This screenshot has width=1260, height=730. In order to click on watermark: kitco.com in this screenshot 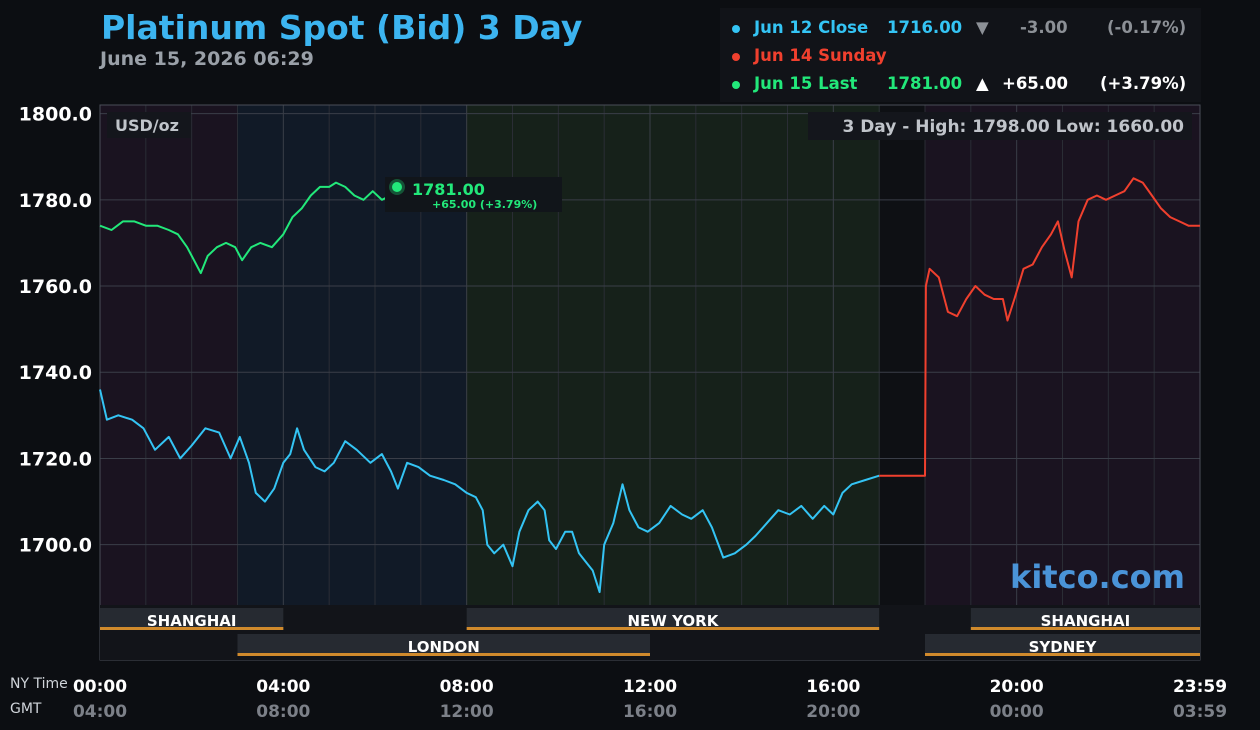, I will do `click(1097, 577)`.